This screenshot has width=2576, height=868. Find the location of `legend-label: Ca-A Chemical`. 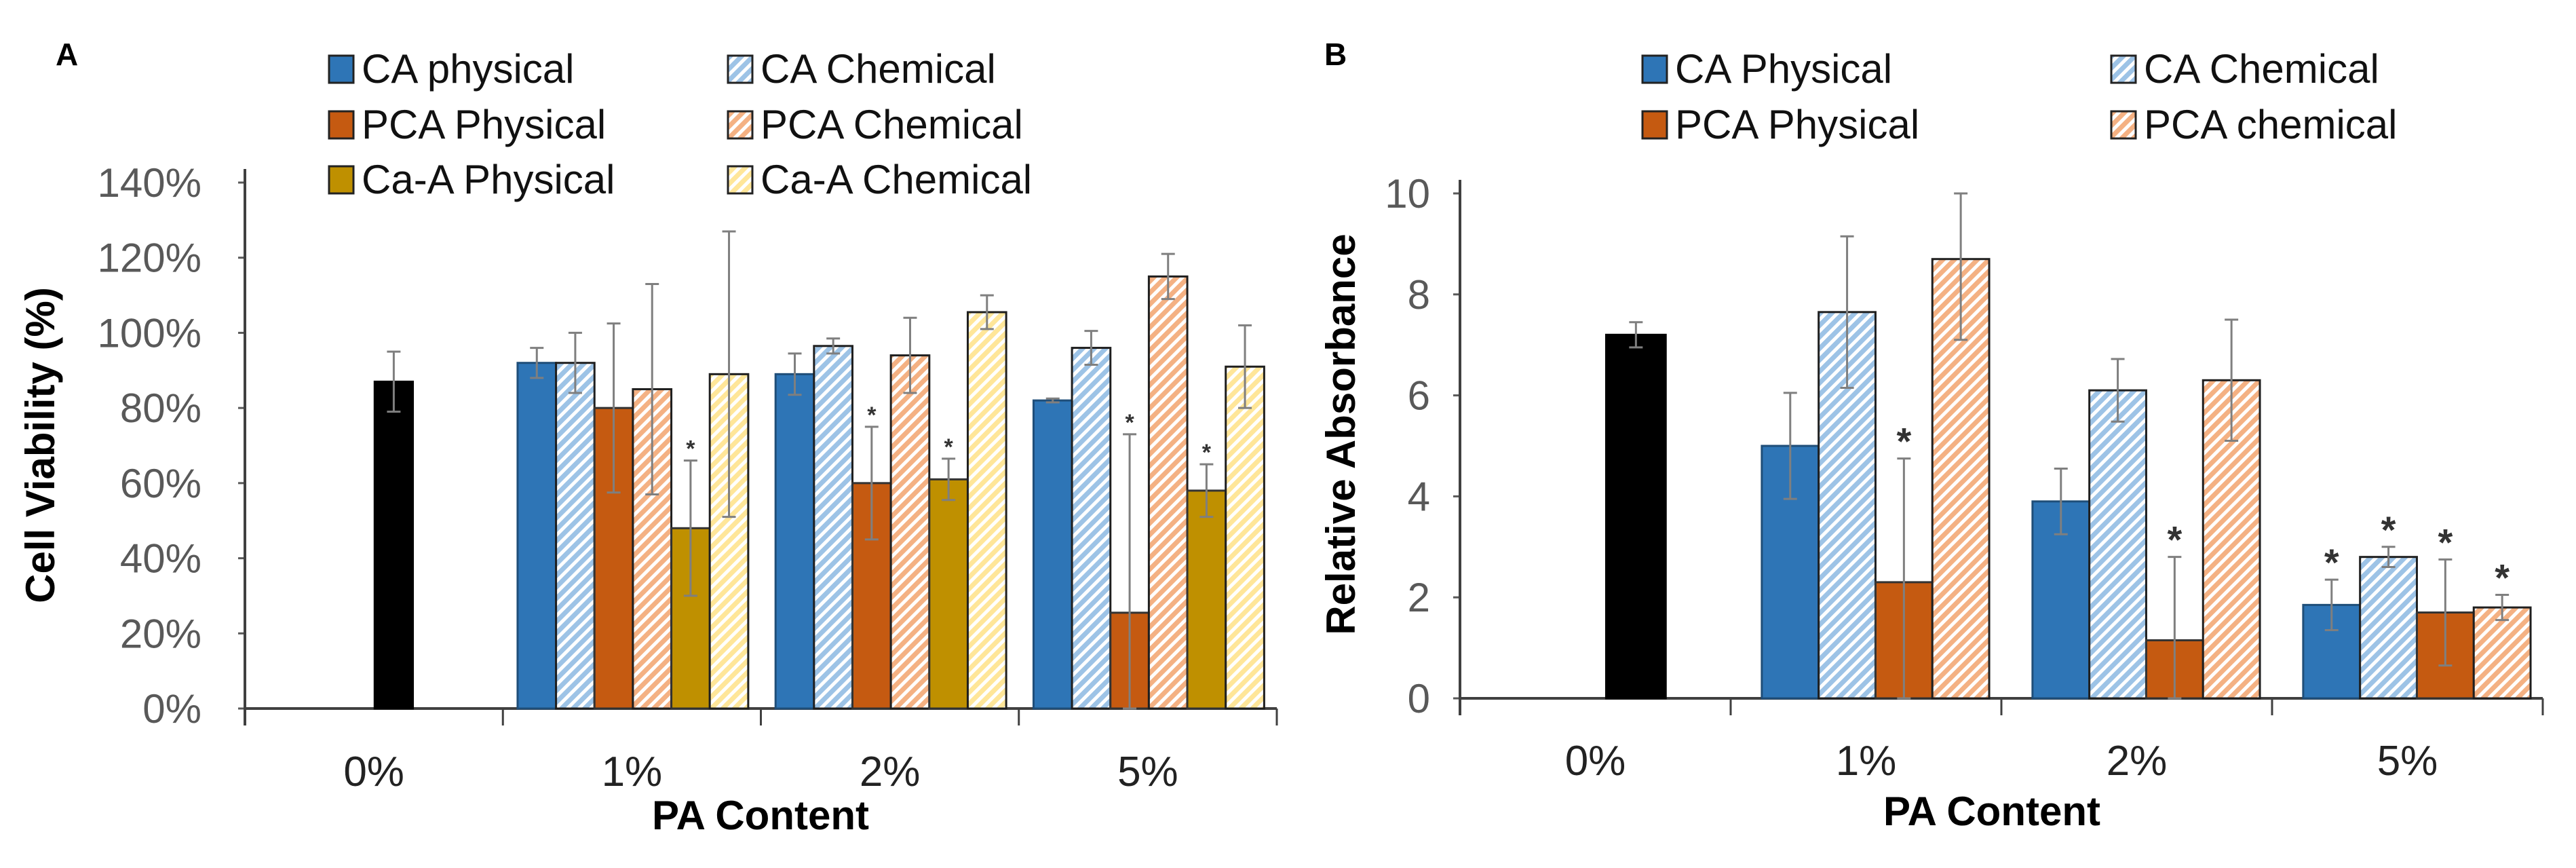

legend-label: Ca-A Chemical is located at coordinates (896, 179).